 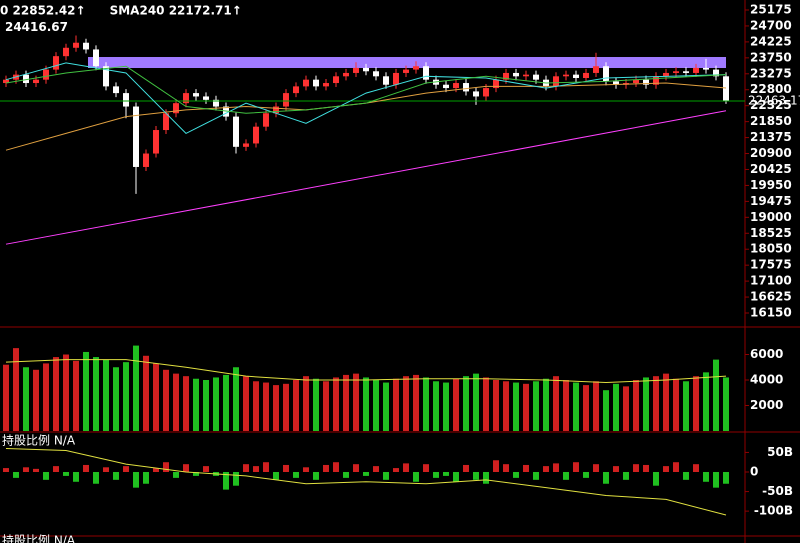 What do you see at coordinates (771, 73) in the screenshot?
I see `y-tick-label: 23275` at bounding box center [771, 73].